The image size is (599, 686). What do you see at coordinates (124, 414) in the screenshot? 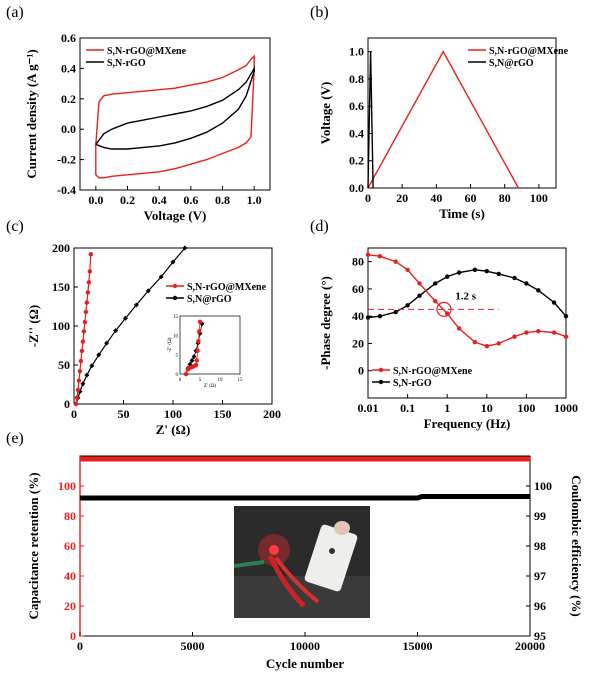
I see `c-xtick-label: 50` at bounding box center [124, 414].